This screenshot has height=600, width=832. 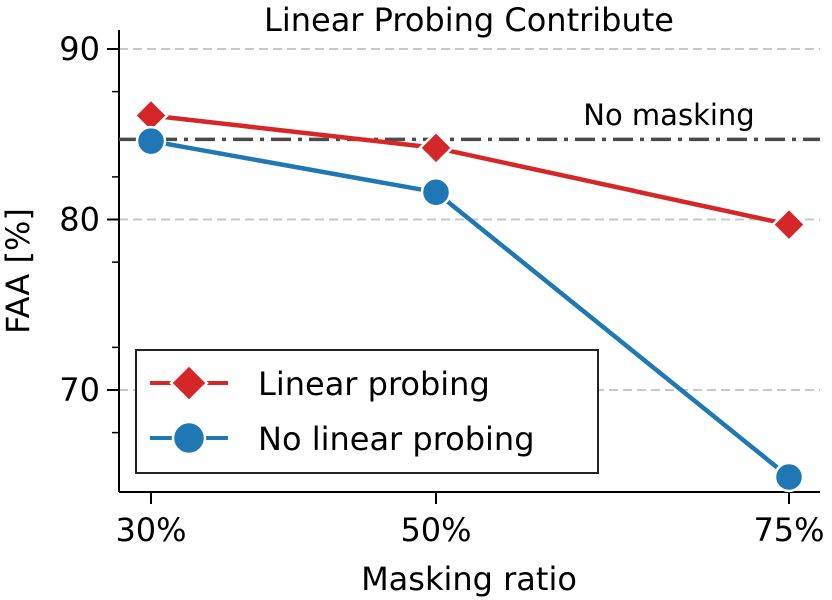 What do you see at coordinates (469, 20) in the screenshot?
I see `chart-title: Linear Probing Contribute` at bounding box center [469, 20].